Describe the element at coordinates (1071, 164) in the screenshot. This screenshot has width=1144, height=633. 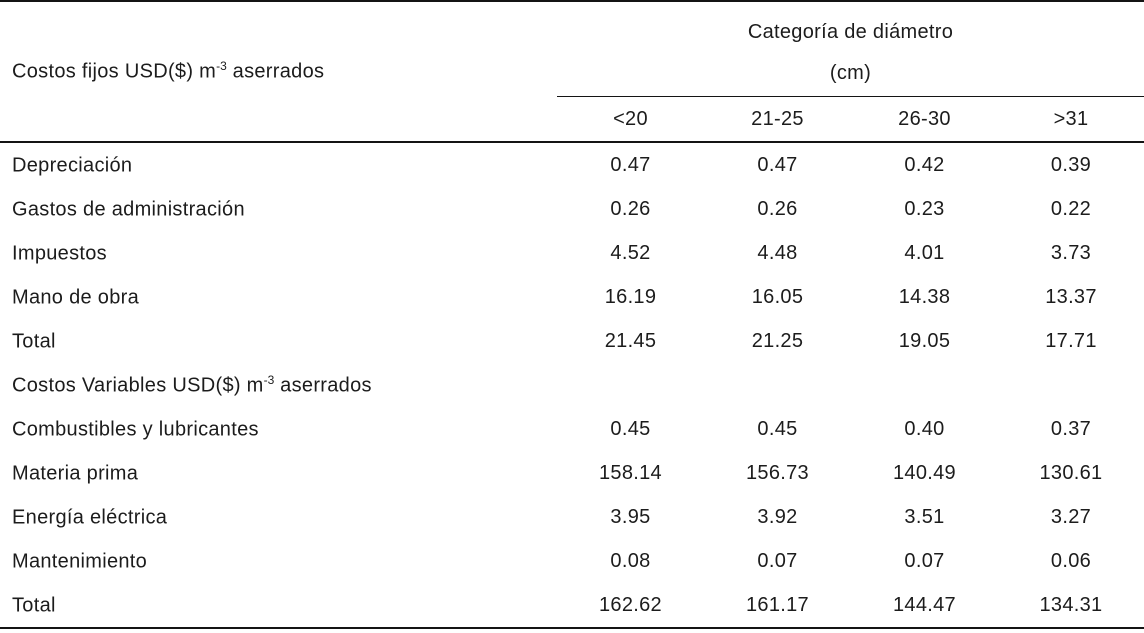
I see `cell-value: 0.39` at that location.